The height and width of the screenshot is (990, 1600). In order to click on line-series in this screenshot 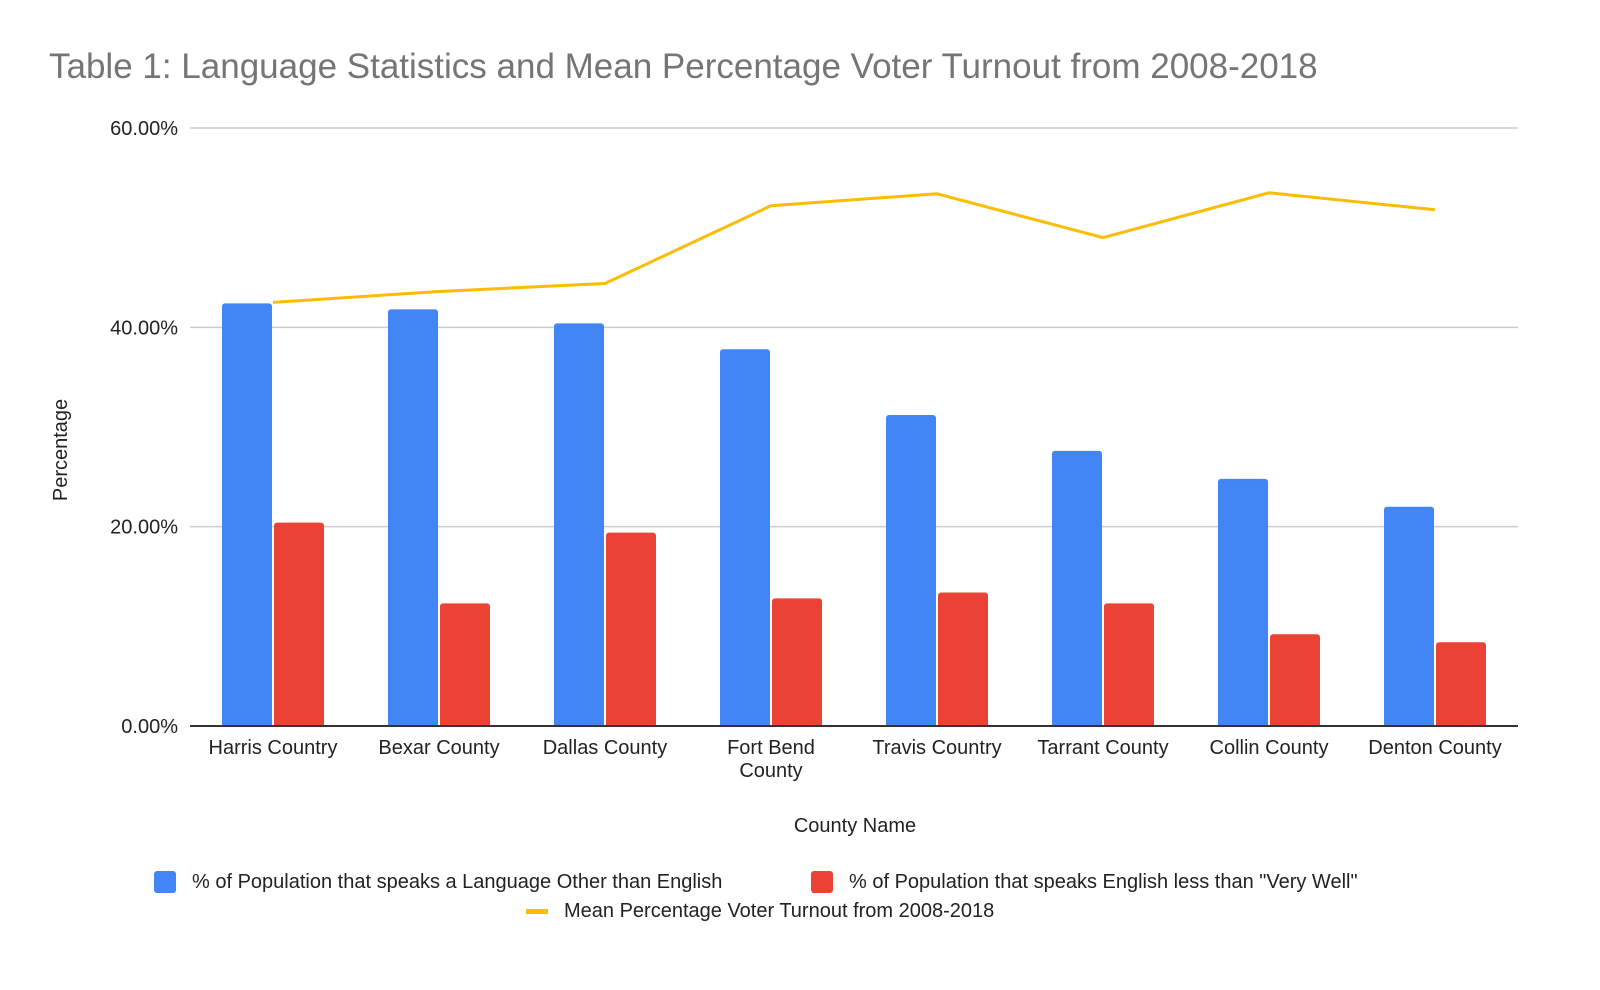, I will do `click(854, 247)`.